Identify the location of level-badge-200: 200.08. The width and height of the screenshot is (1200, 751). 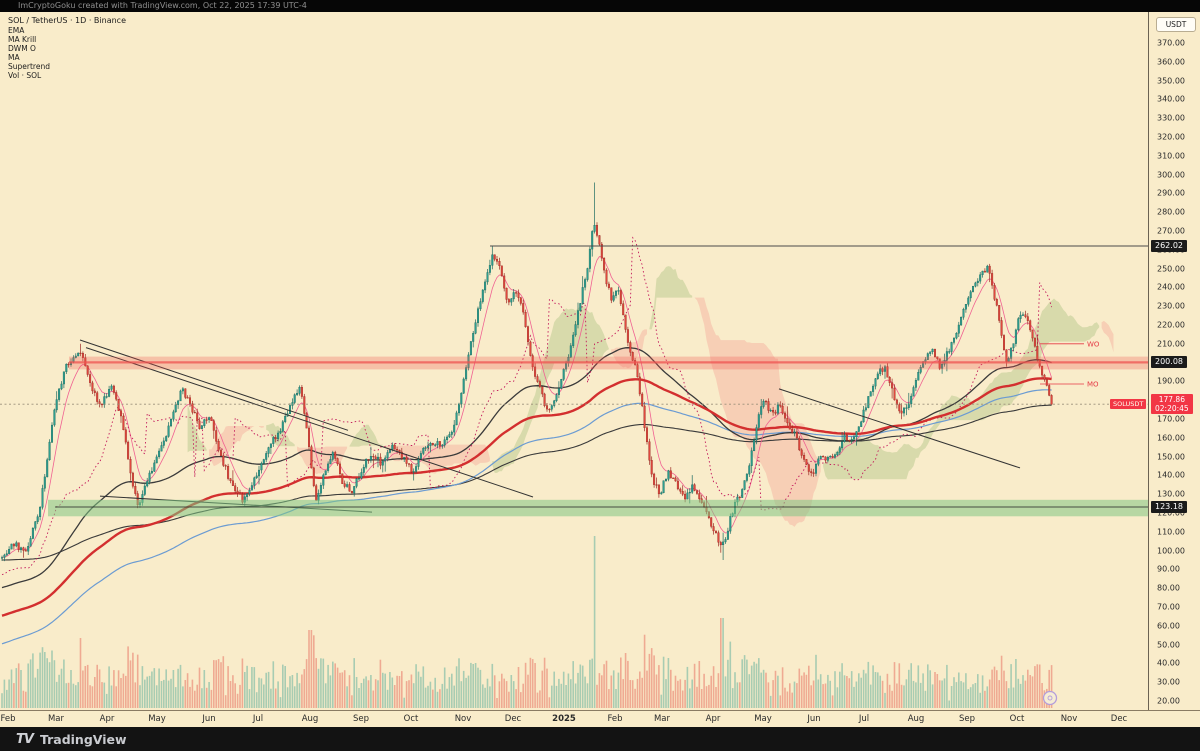
(1169, 362).